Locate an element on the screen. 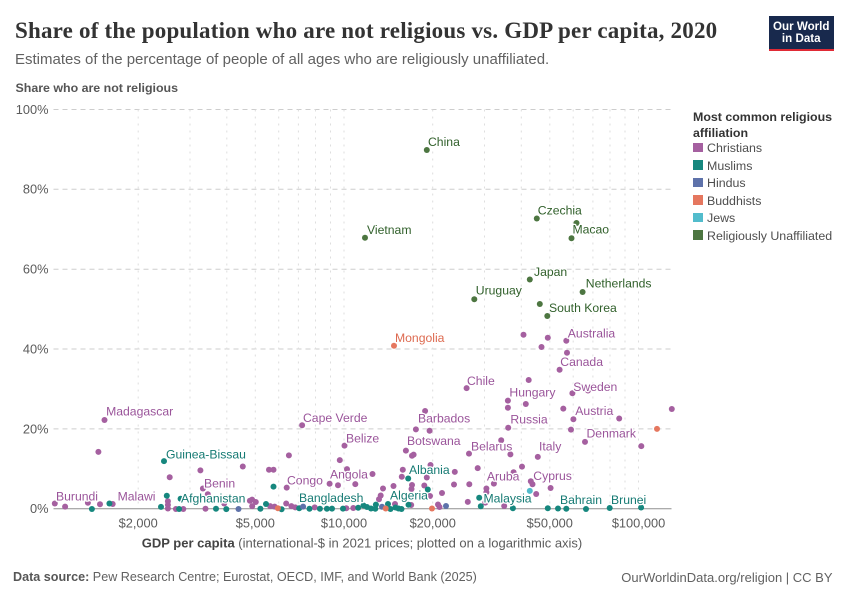 The image size is (850, 600). svg-text: Canada is located at coordinates (581, 362).